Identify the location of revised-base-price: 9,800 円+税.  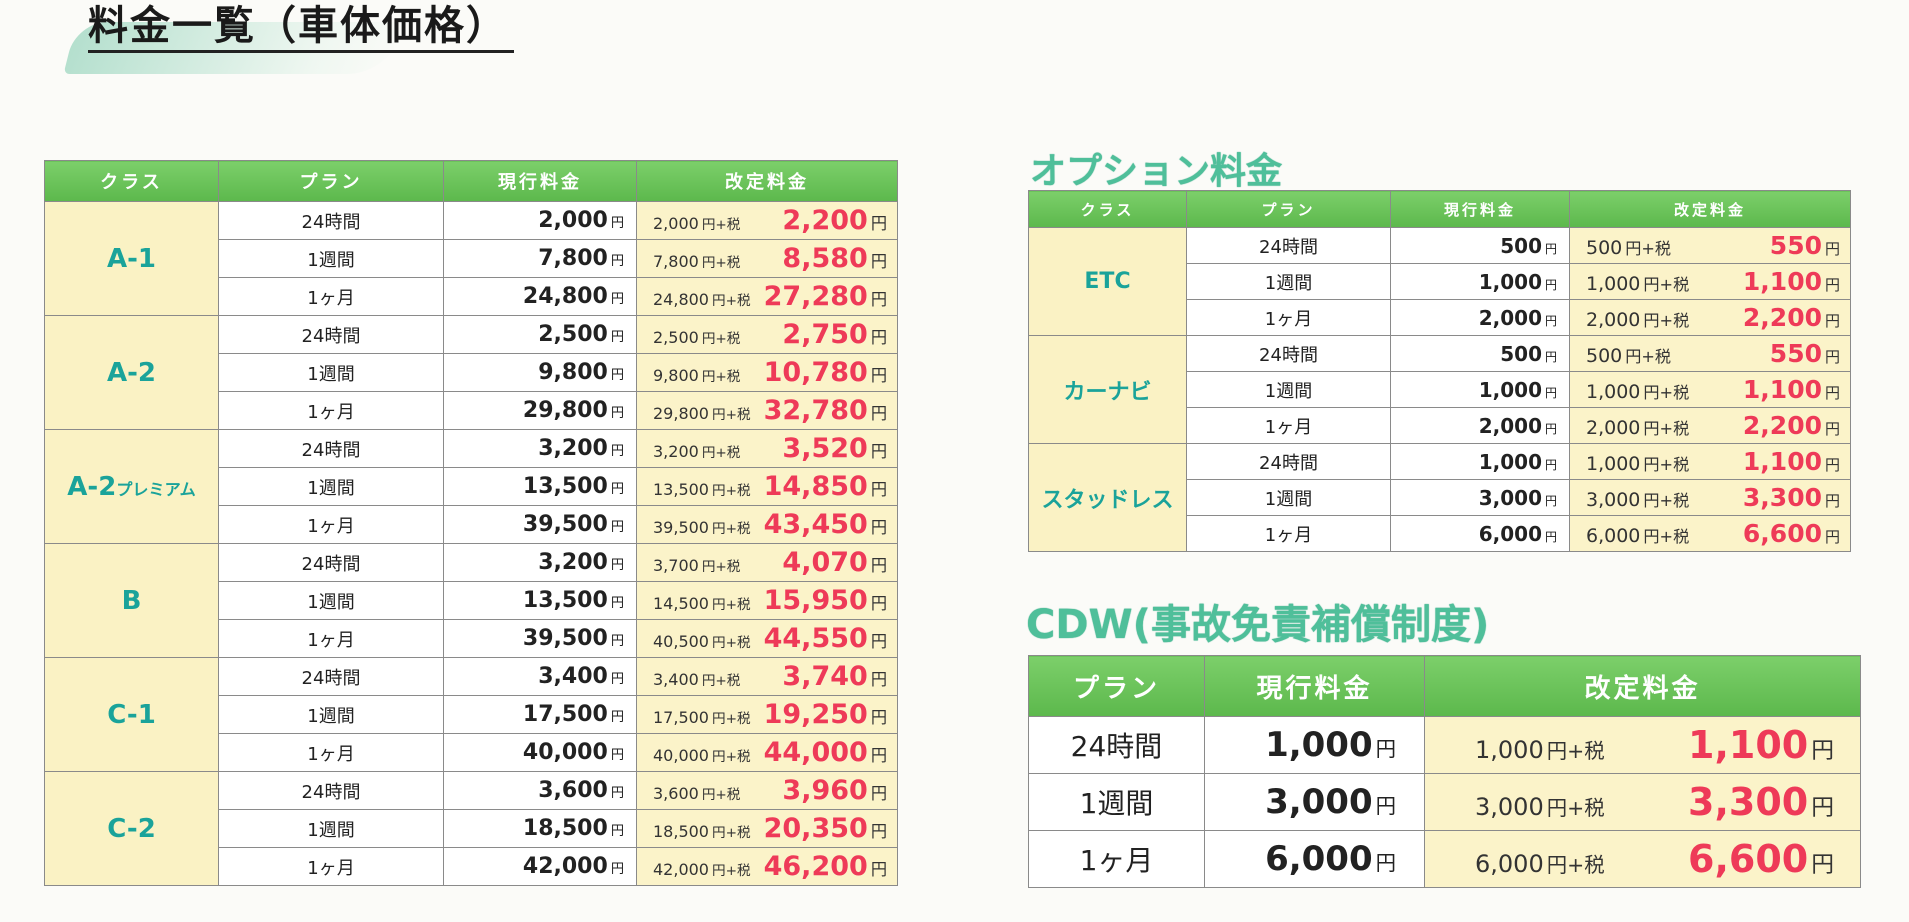
(696, 375).